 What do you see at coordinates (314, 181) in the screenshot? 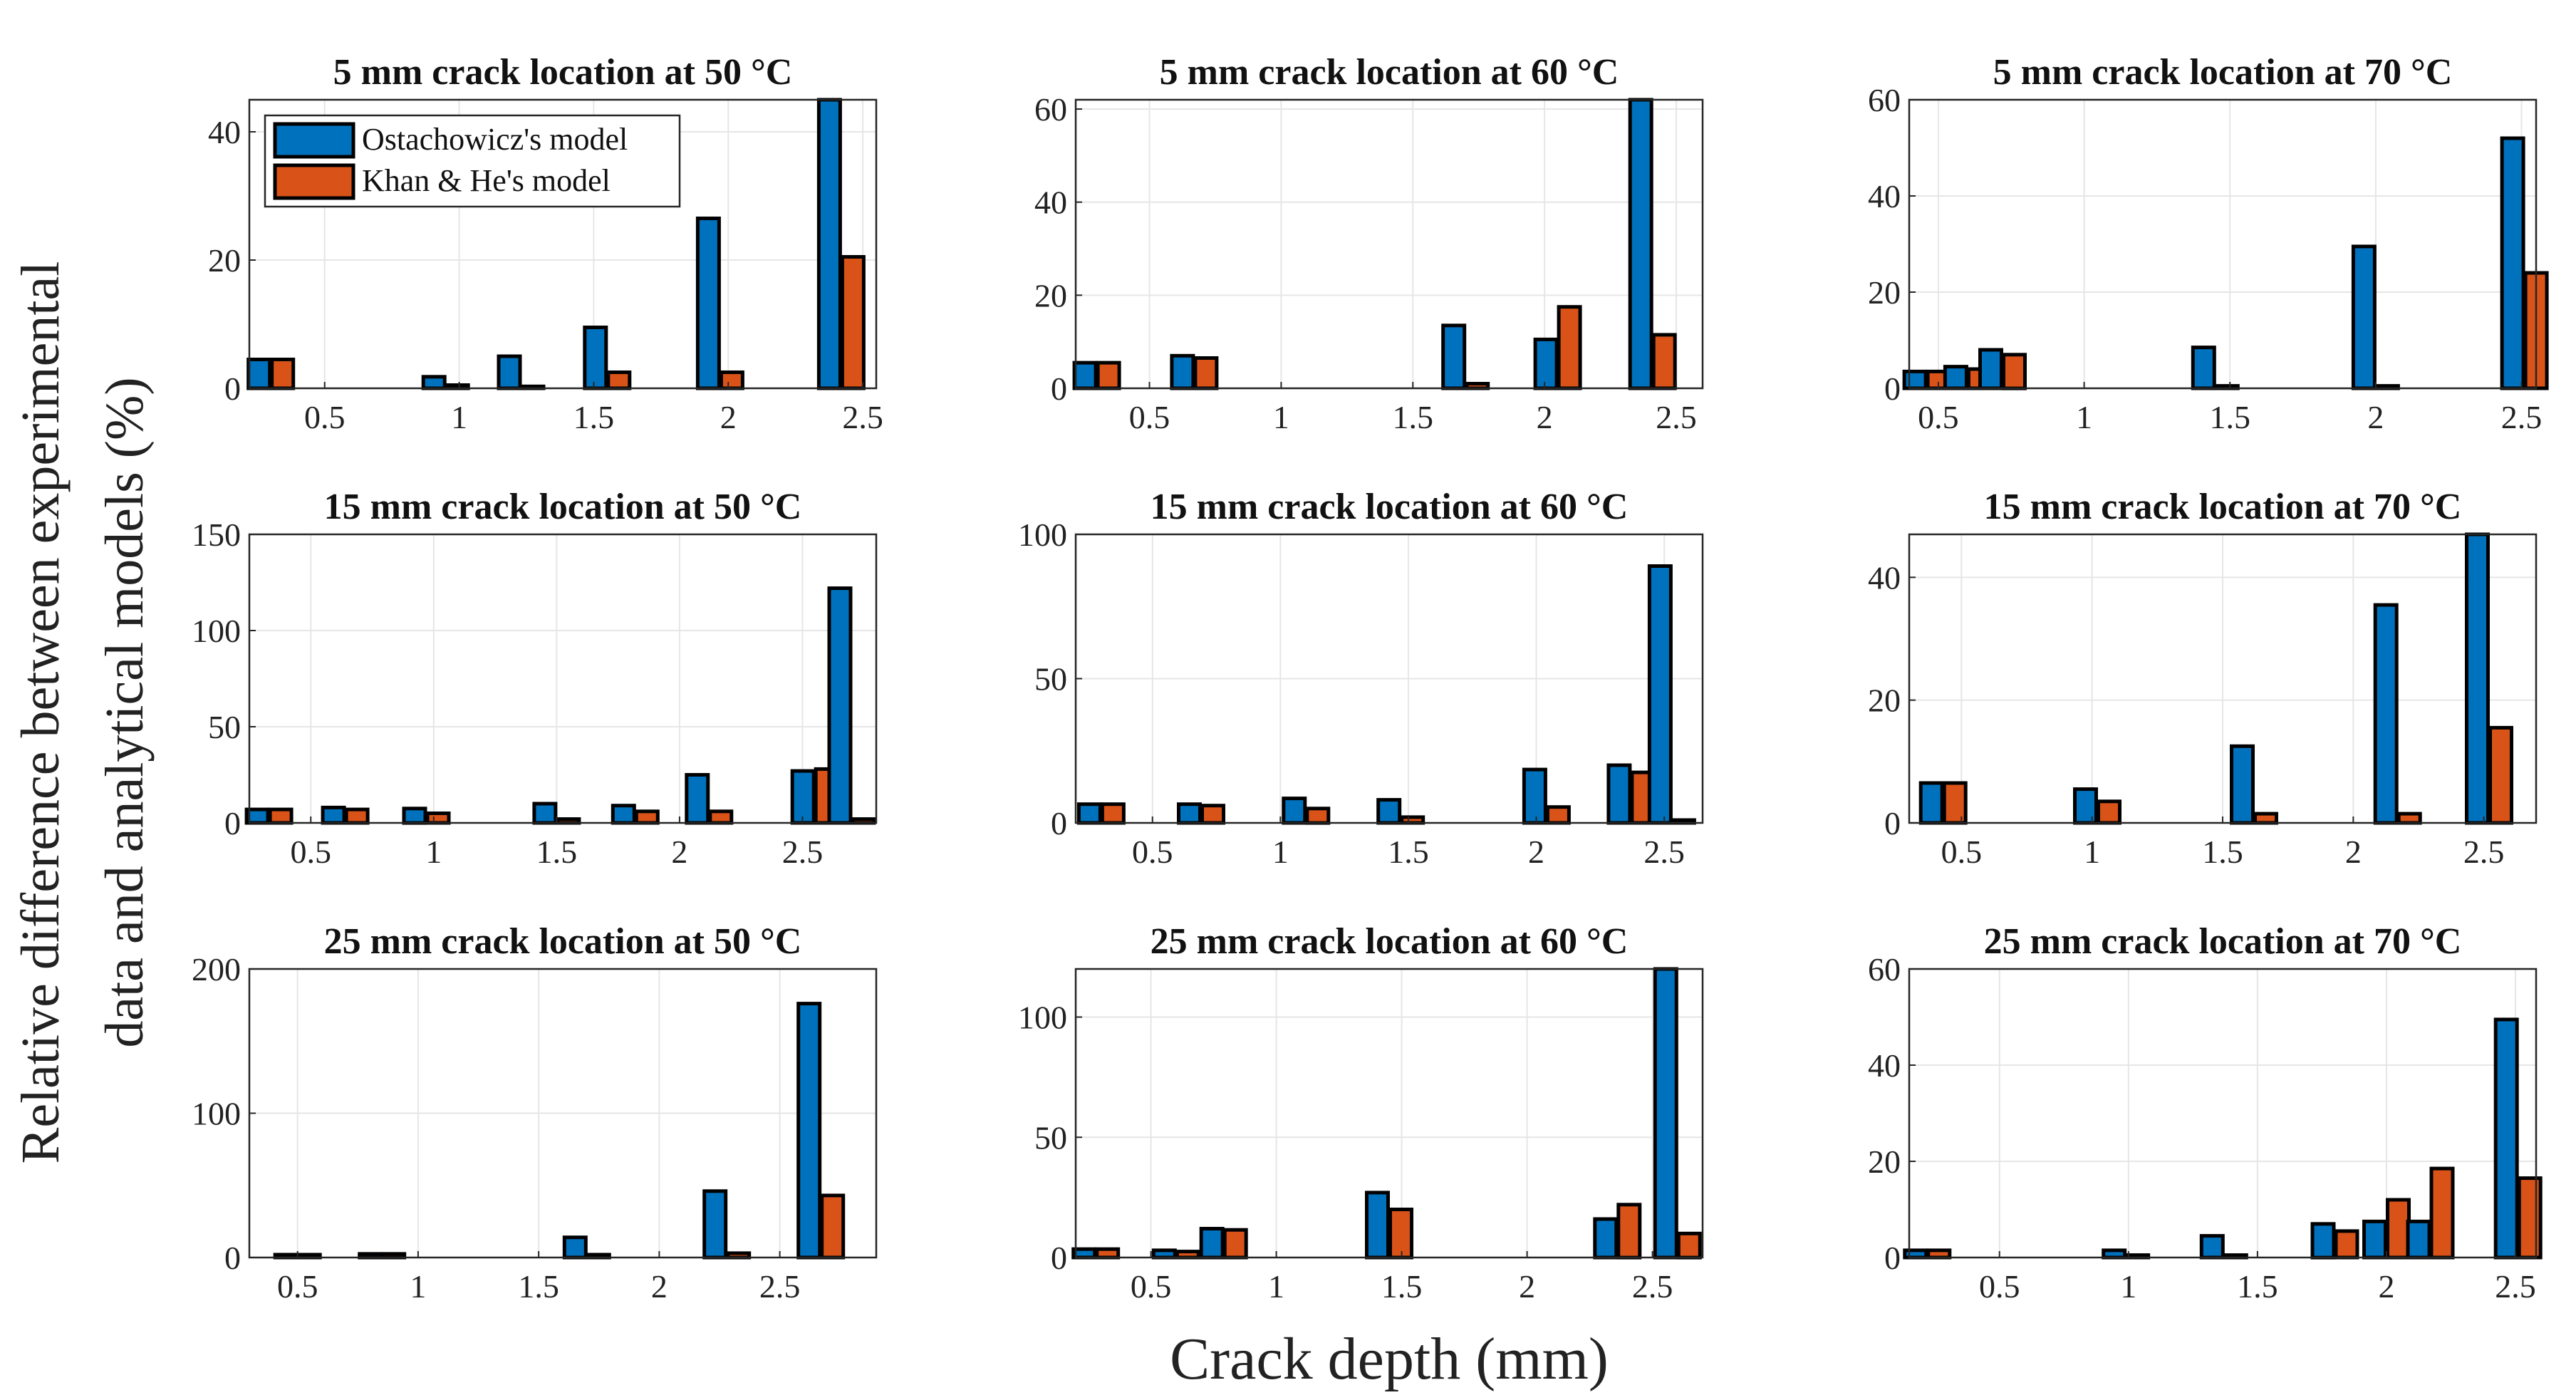
I see `legend-swatch-khan-he` at bounding box center [314, 181].